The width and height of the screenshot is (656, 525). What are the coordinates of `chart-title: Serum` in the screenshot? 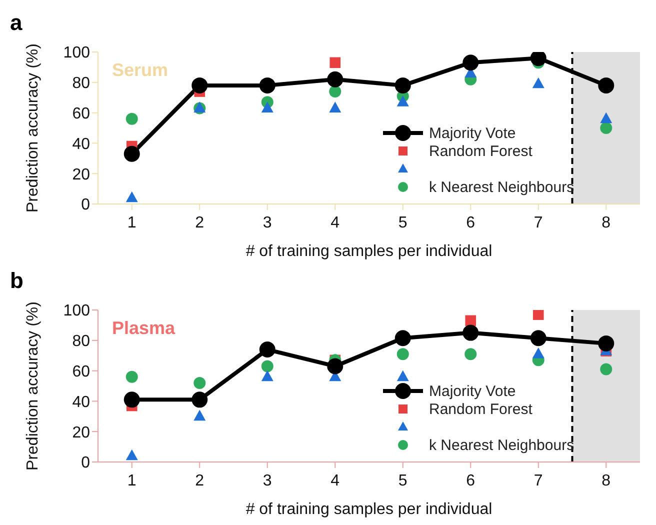 It's located at (140, 70).